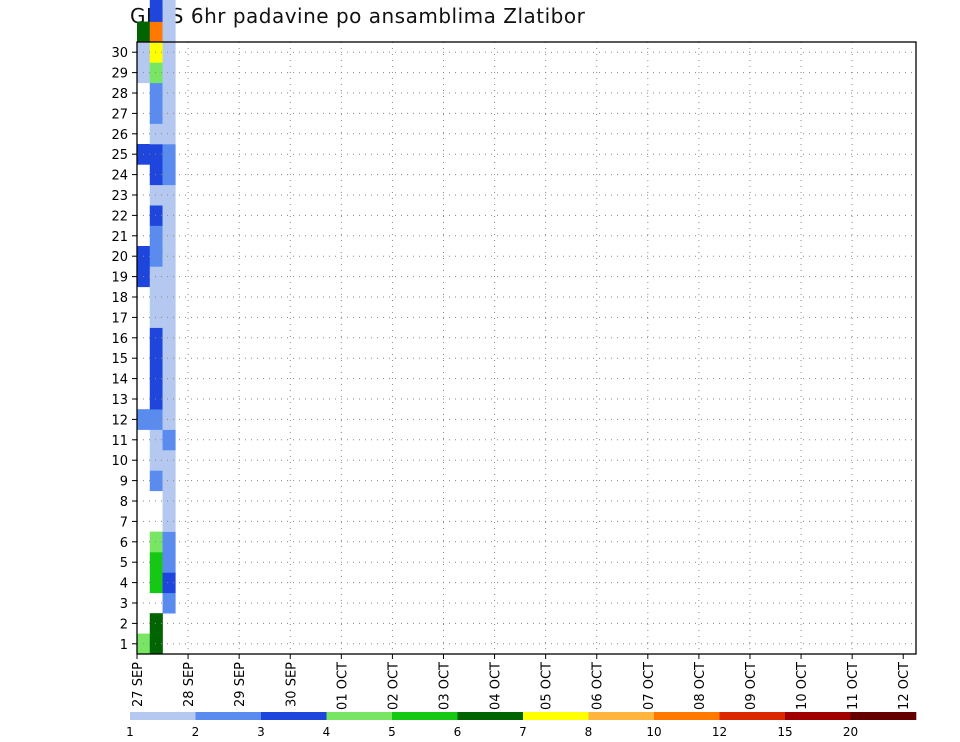 This screenshot has width=960, height=742. What do you see at coordinates (291, 684) in the screenshot?
I see `x-tick-label: 30 SEP` at bounding box center [291, 684].